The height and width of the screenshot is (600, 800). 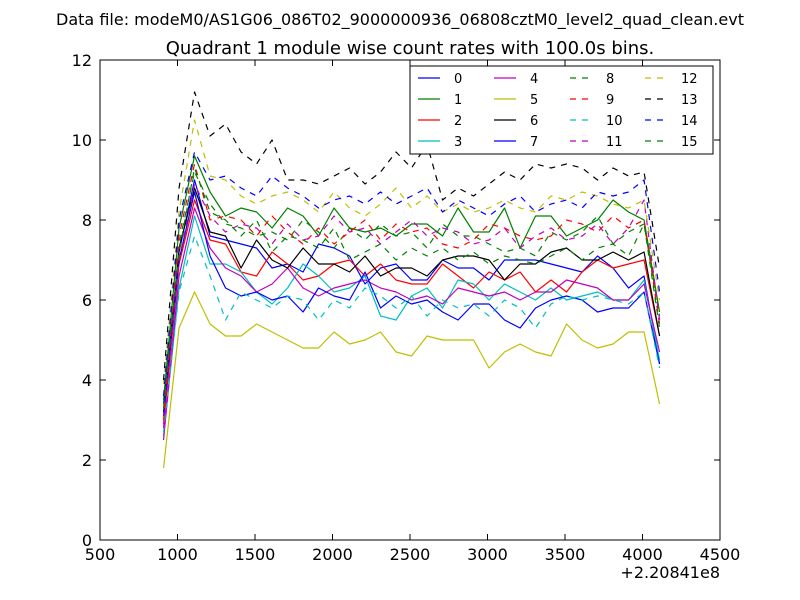 I want to click on legend-label-8: 8, so click(x=610, y=79).